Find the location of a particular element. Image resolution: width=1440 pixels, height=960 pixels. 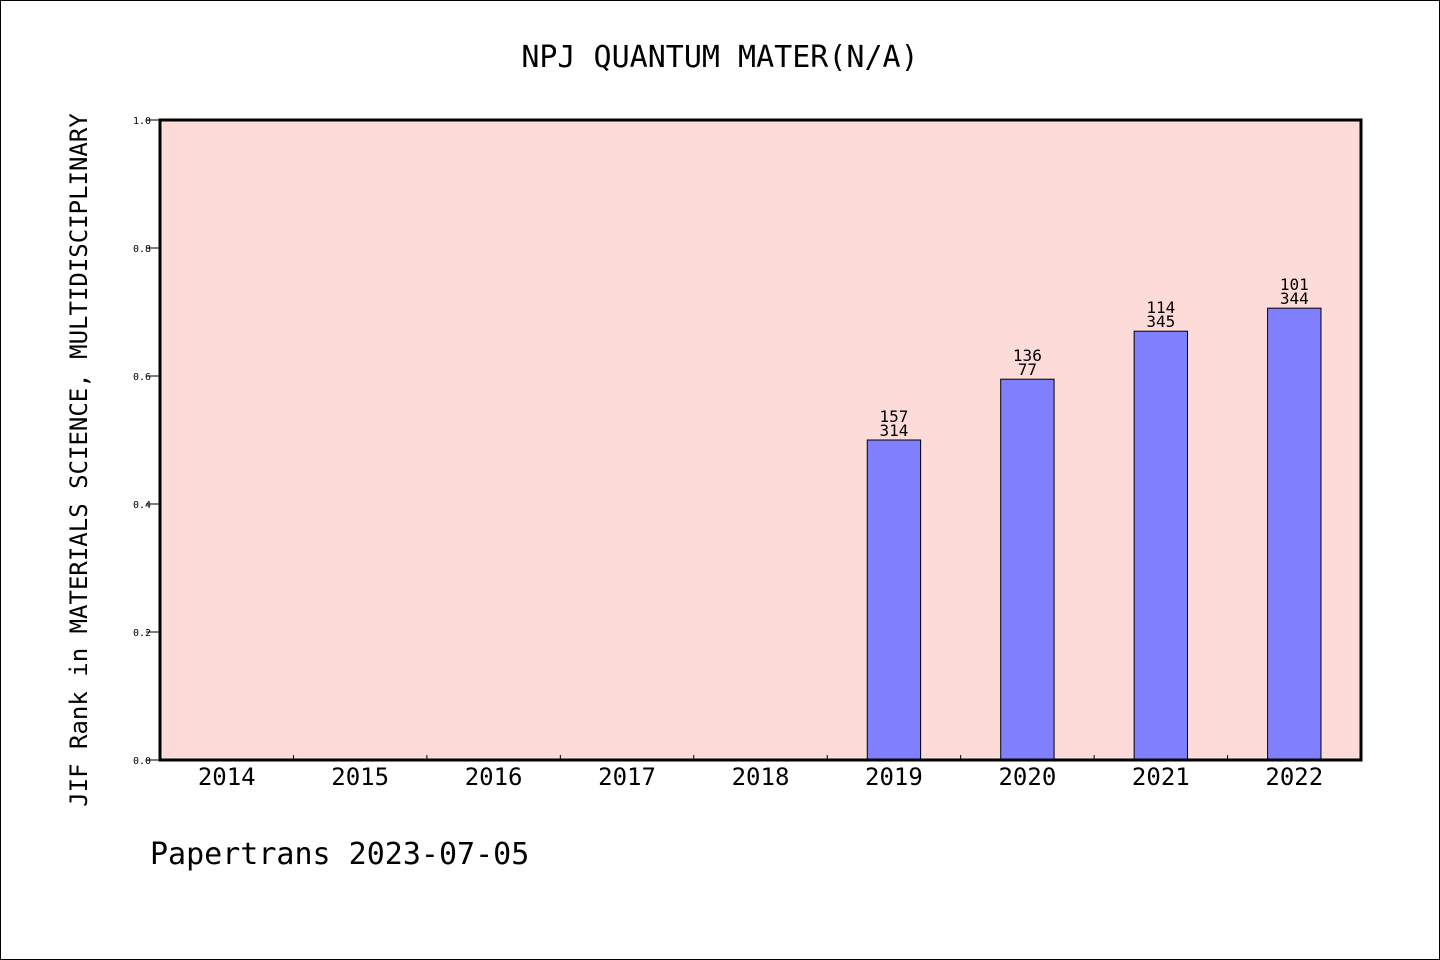

y-tick-label: 0.8 is located at coordinates (142, 249).